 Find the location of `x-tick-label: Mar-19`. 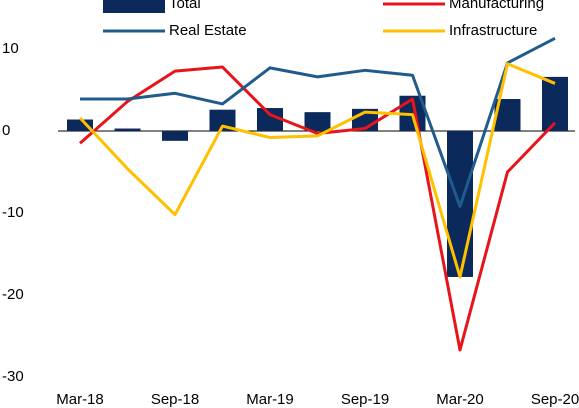

x-tick-label: Mar-19 is located at coordinates (270, 399).